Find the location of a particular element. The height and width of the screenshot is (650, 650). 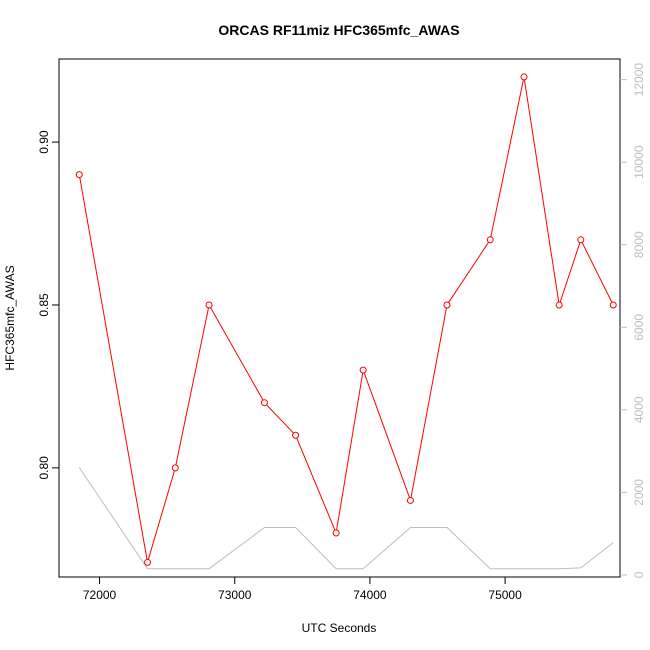

y2-tick-label: 4000 is located at coordinates (639, 409).